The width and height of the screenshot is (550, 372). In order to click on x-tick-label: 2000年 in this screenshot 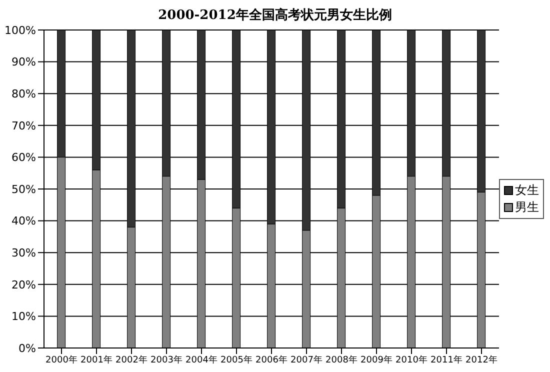, I will do `click(62, 360)`.